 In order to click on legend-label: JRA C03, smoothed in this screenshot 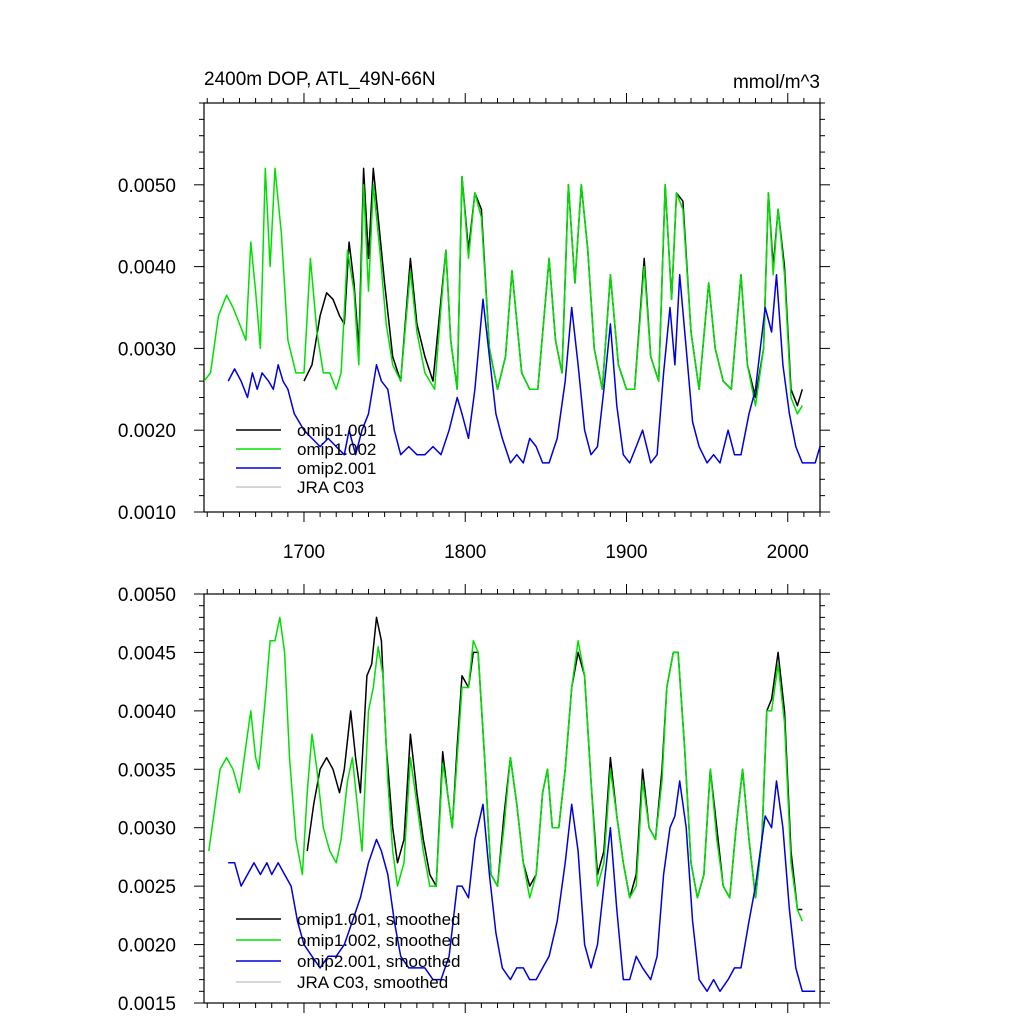, I will do `click(372, 982)`.